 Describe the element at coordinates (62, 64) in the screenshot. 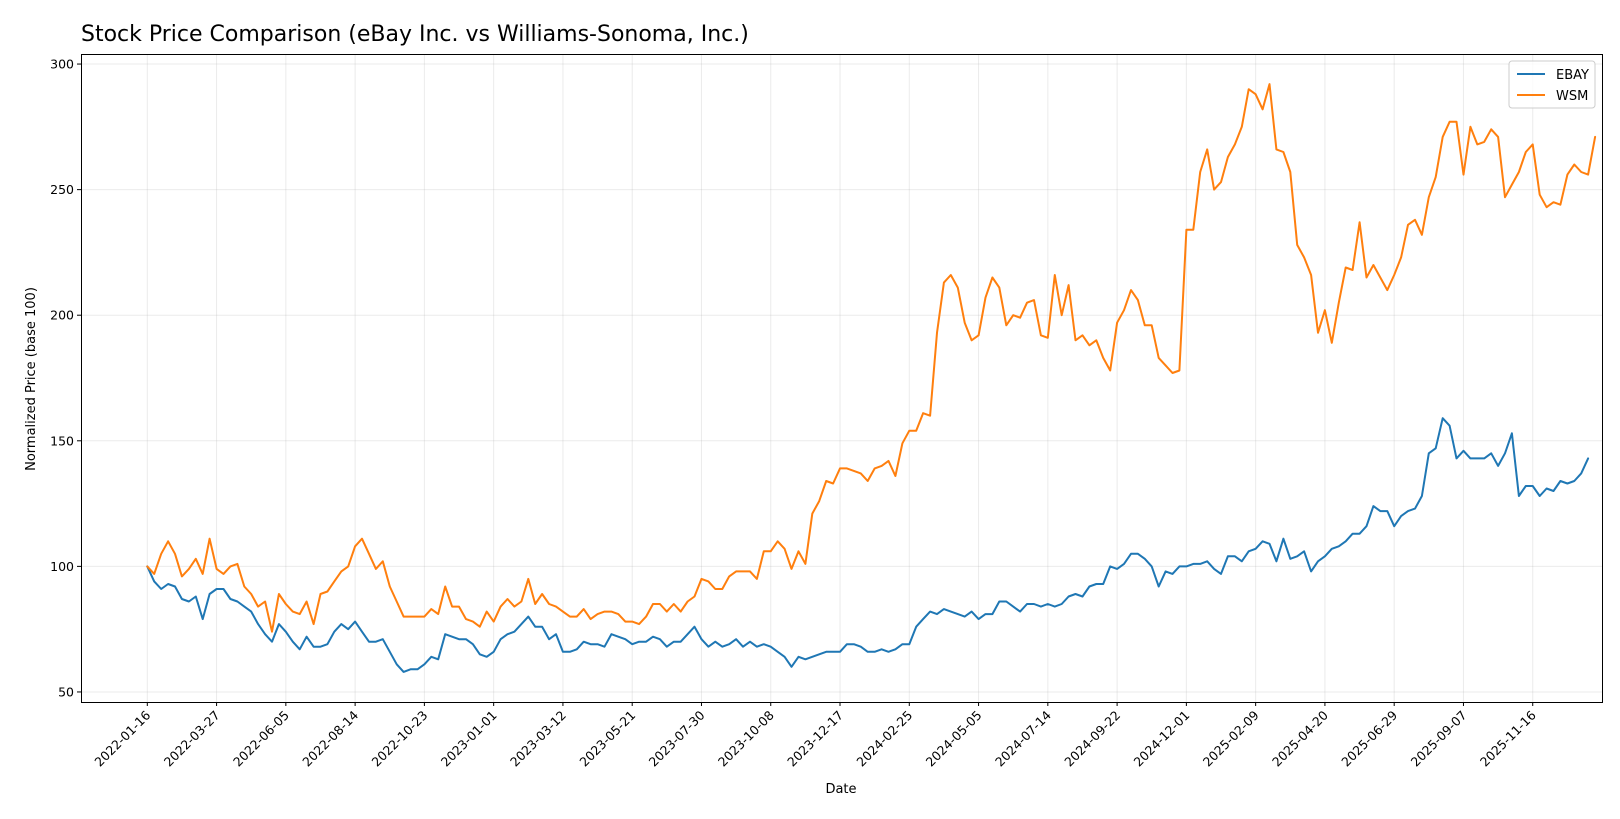

I see `y-tick-label: 300` at that location.